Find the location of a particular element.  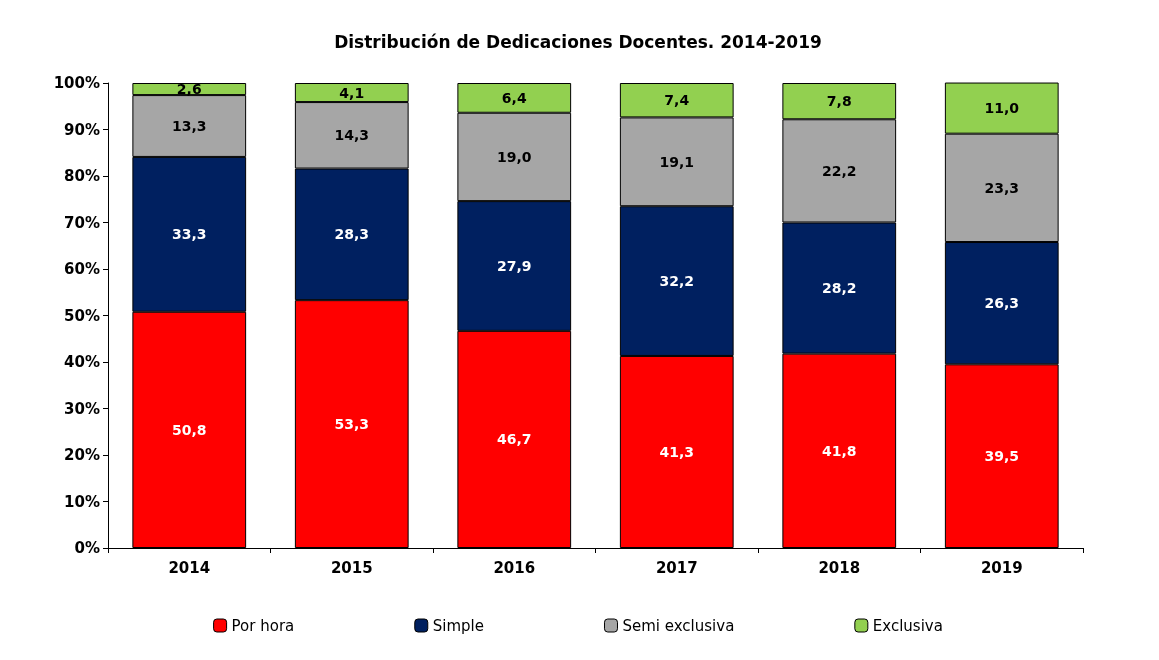

y-tick-label: 40% is located at coordinates (82, 362).